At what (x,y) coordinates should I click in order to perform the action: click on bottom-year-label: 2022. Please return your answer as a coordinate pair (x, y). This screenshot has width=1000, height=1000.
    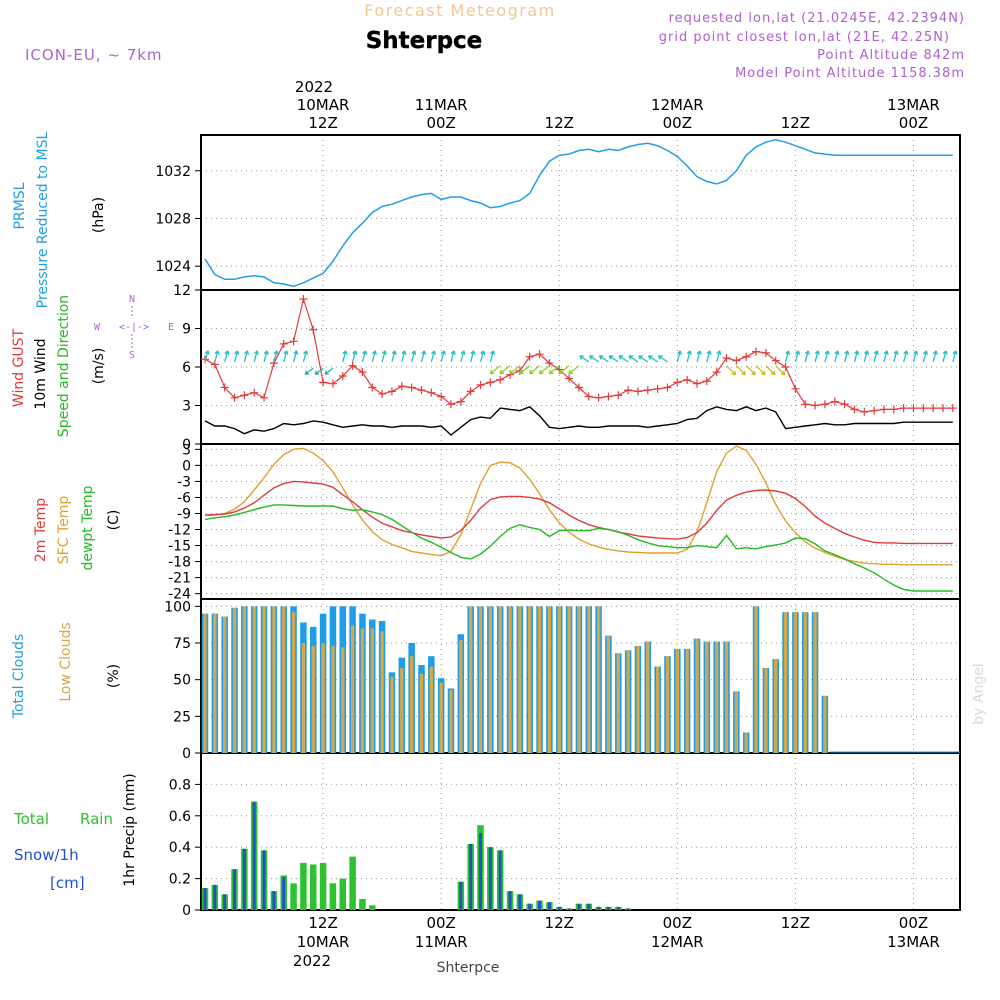
    Looking at the image, I should click on (312, 961).